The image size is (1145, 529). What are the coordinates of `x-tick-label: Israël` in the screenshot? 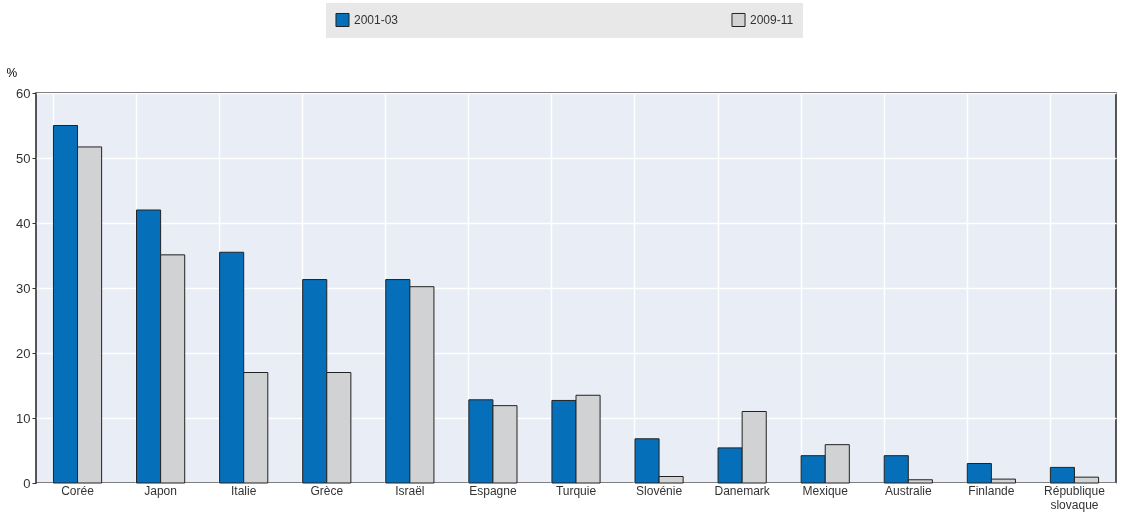 It's located at (410, 490).